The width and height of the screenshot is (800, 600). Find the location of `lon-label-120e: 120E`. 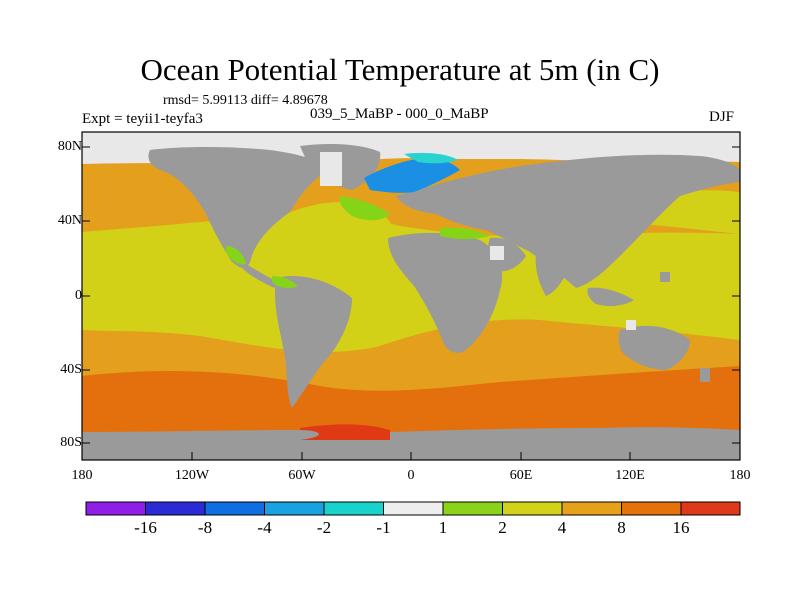

lon-label-120e: 120E is located at coordinates (630, 475).